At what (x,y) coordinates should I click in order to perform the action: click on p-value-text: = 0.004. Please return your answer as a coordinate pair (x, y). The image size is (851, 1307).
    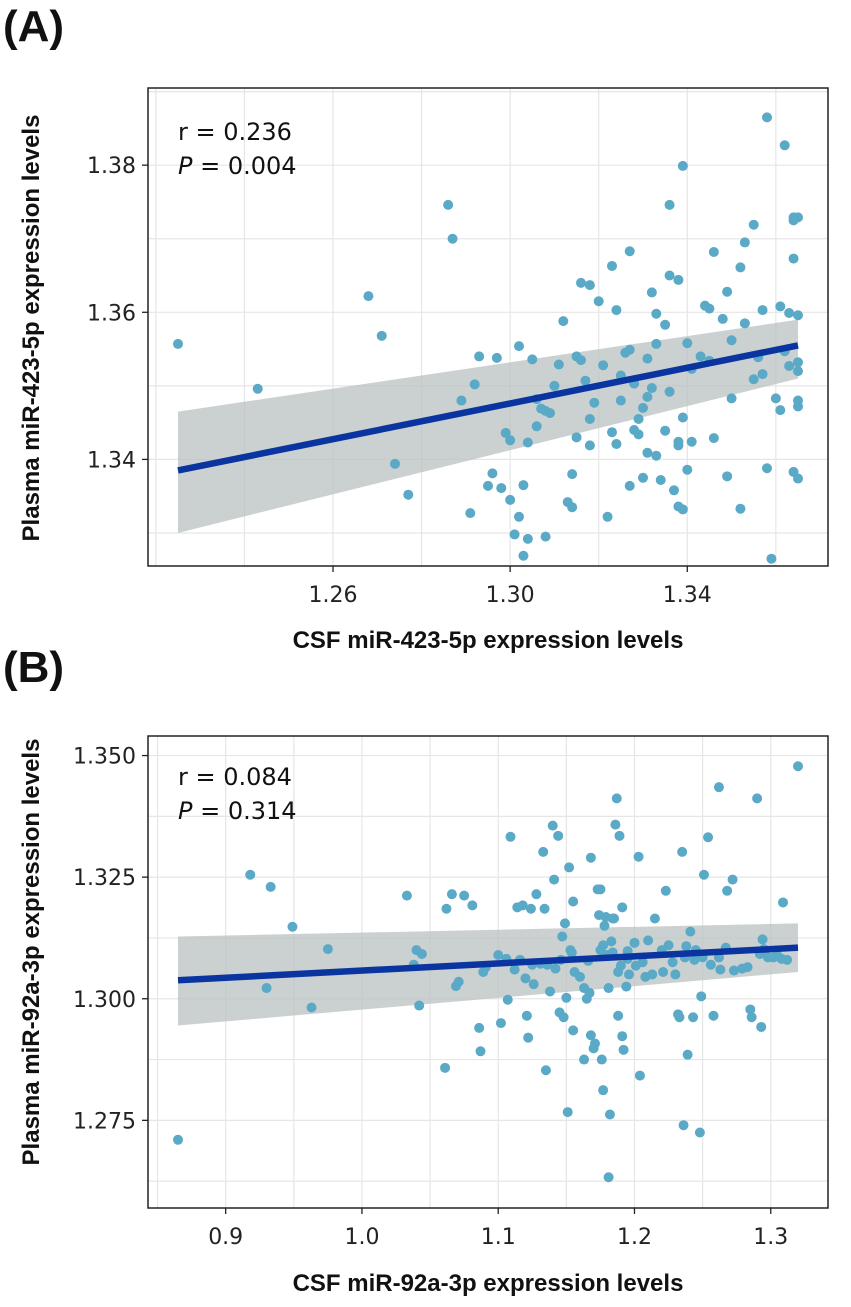
    Looking at the image, I should click on (244, 166).